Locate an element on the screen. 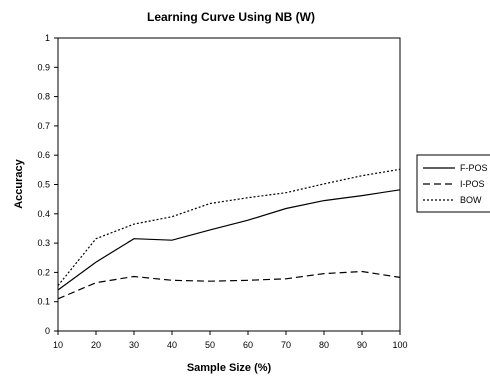 This screenshot has width=490, height=378. y-tick-label: 0 is located at coordinates (47, 331).